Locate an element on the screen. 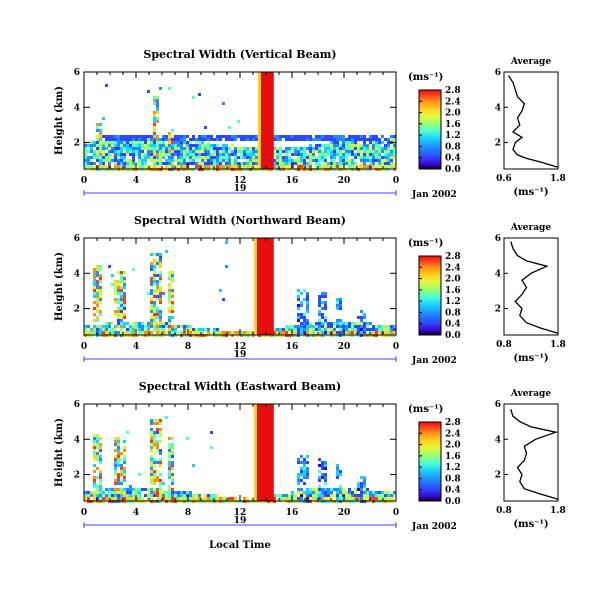 Image resolution: width=615 pixels, height=598 pixels. y-tick-label: 2 is located at coordinates (77, 476).